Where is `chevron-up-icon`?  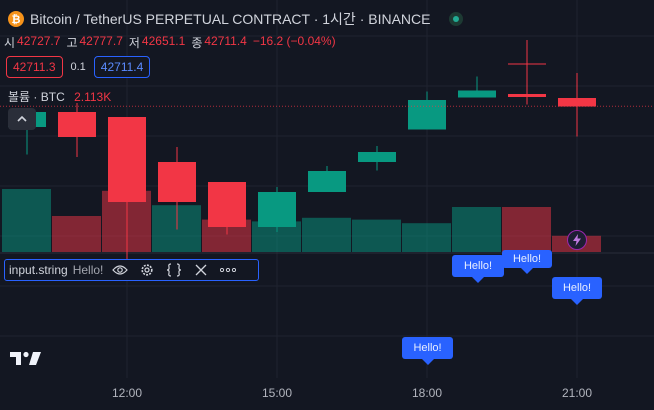 chevron-up-icon is located at coordinates (22, 119).